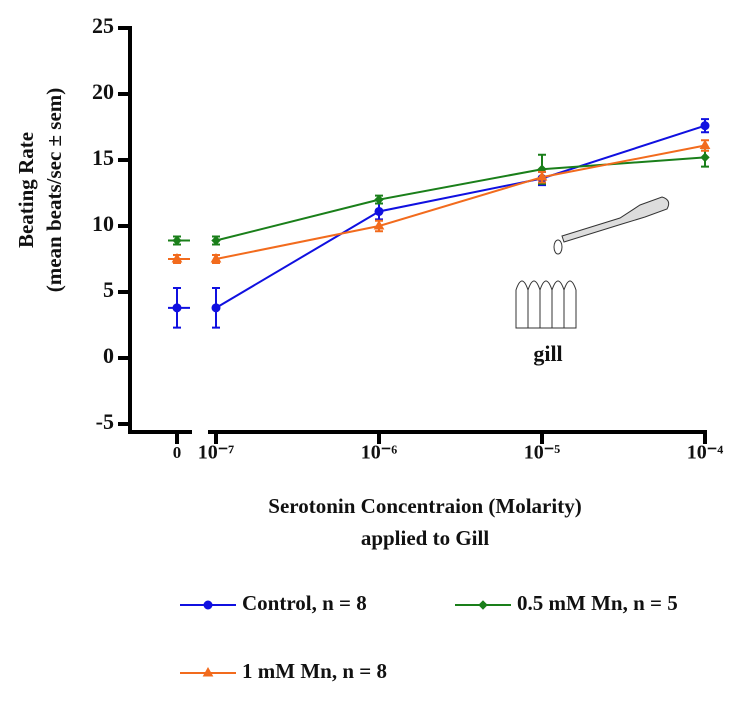 Image resolution: width=750 pixels, height=704 pixels. Describe the element at coordinates (177, 452) in the screenshot. I see `x-tick-label: 0` at that location.